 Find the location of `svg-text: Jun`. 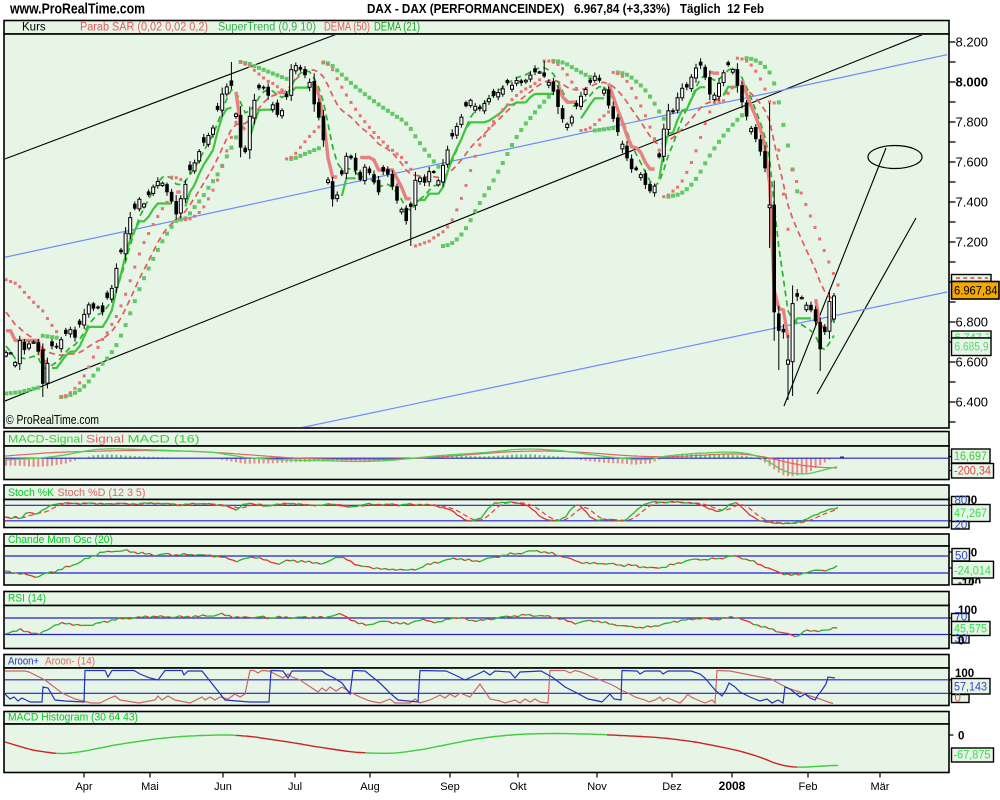

svg-text: Jun is located at coordinates (223, 787).